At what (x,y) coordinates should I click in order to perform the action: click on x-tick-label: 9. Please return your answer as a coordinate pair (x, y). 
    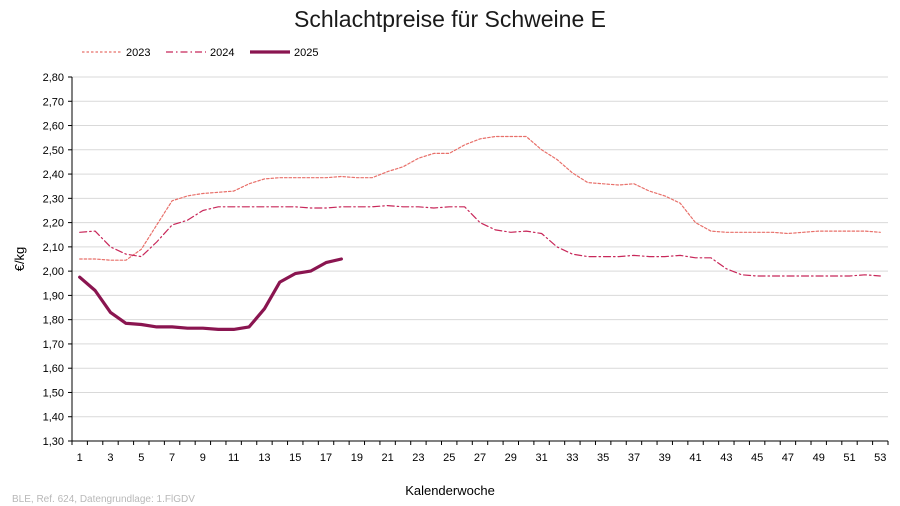
    Looking at the image, I should click on (203, 458).